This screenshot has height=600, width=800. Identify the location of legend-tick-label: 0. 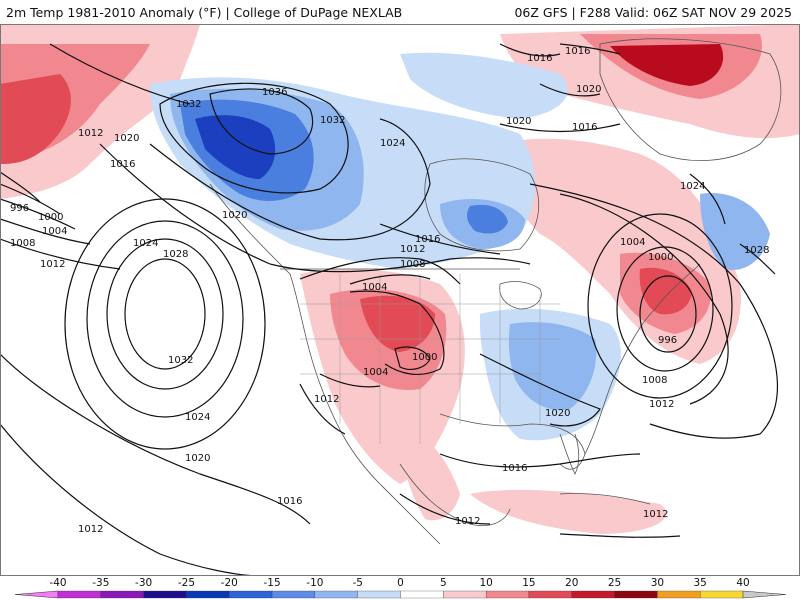
(400, 583).